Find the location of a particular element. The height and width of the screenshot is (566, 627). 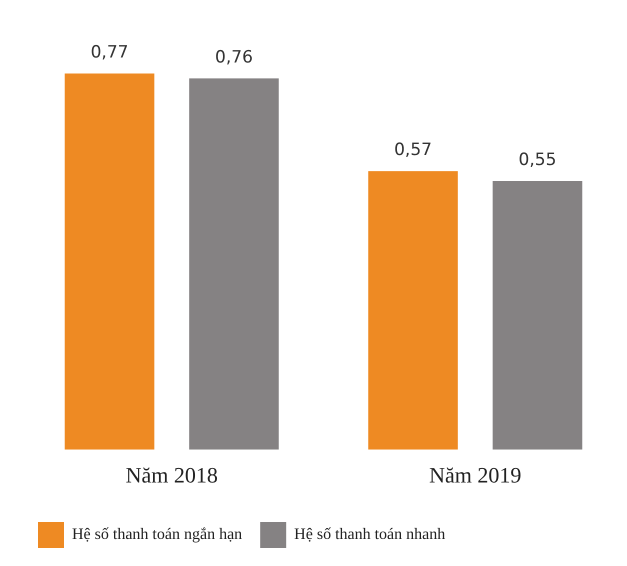

data-label: 0,77 is located at coordinates (109, 52).